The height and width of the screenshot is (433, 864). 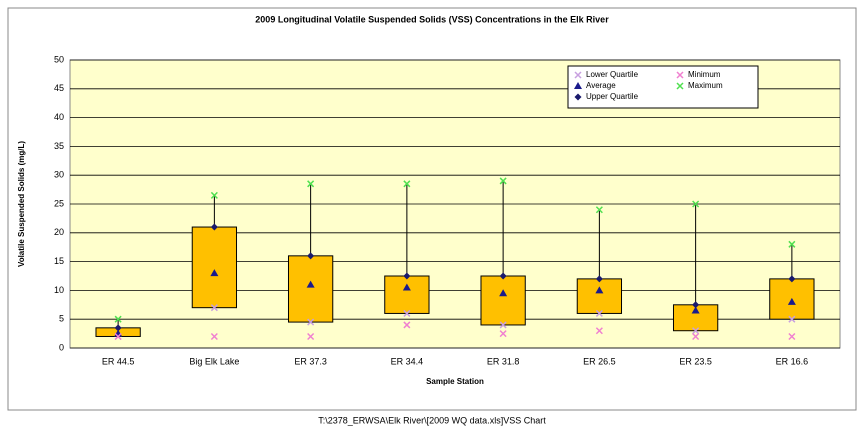 What do you see at coordinates (503, 361) in the screenshot?
I see `x-tick-label: ER 31.8` at bounding box center [503, 361].